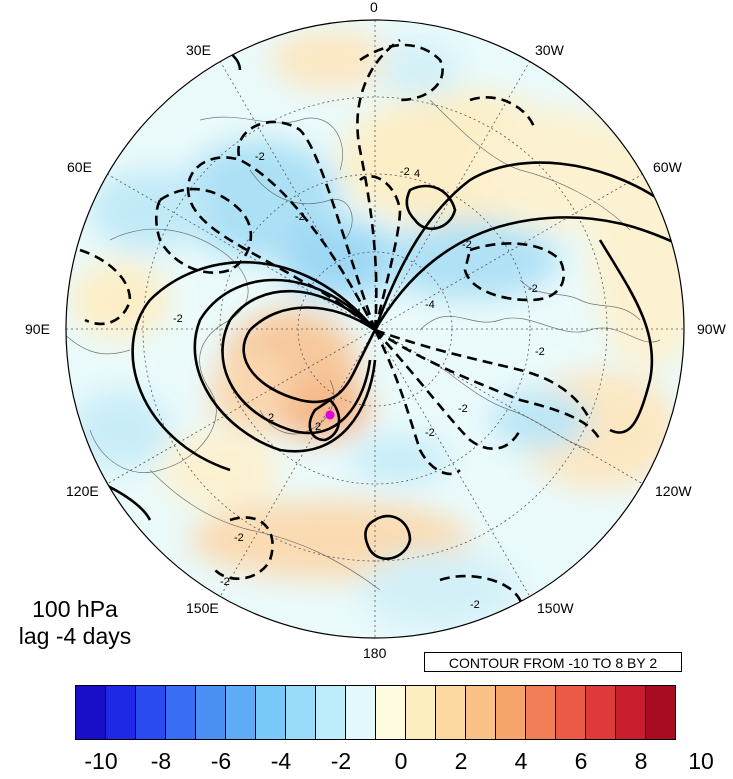 This screenshot has height=779, width=733. What do you see at coordinates (198, 50) in the screenshot?
I see `longitude-label-30e: 30E` at bounding box center [198, 50].